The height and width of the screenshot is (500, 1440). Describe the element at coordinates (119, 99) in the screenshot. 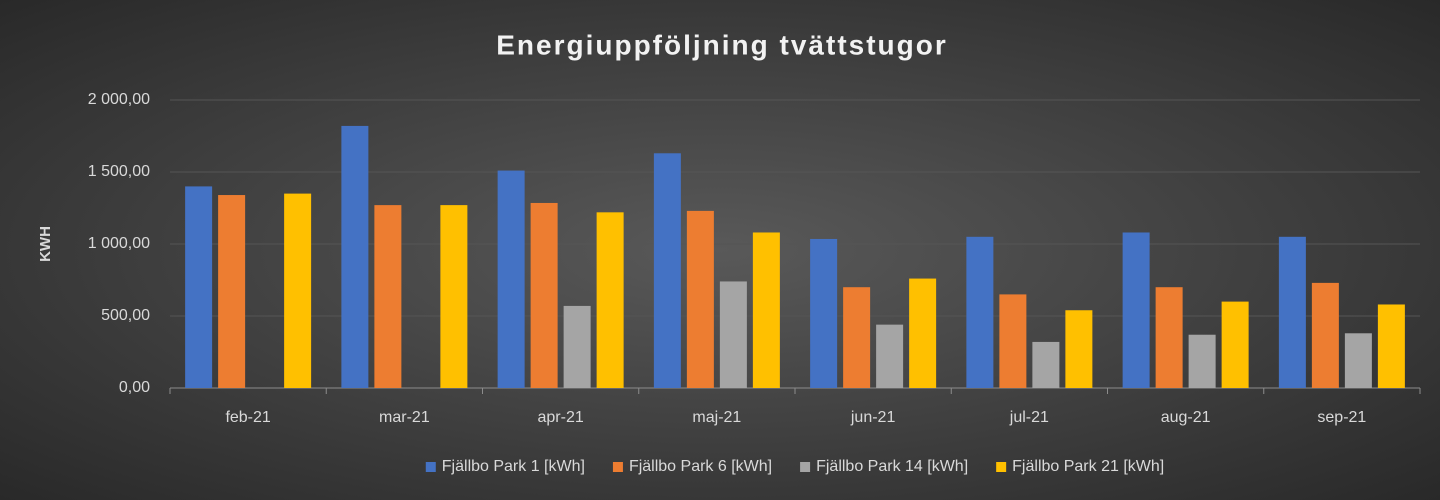

I see `y-tick-label: 2 000,00` at that location.